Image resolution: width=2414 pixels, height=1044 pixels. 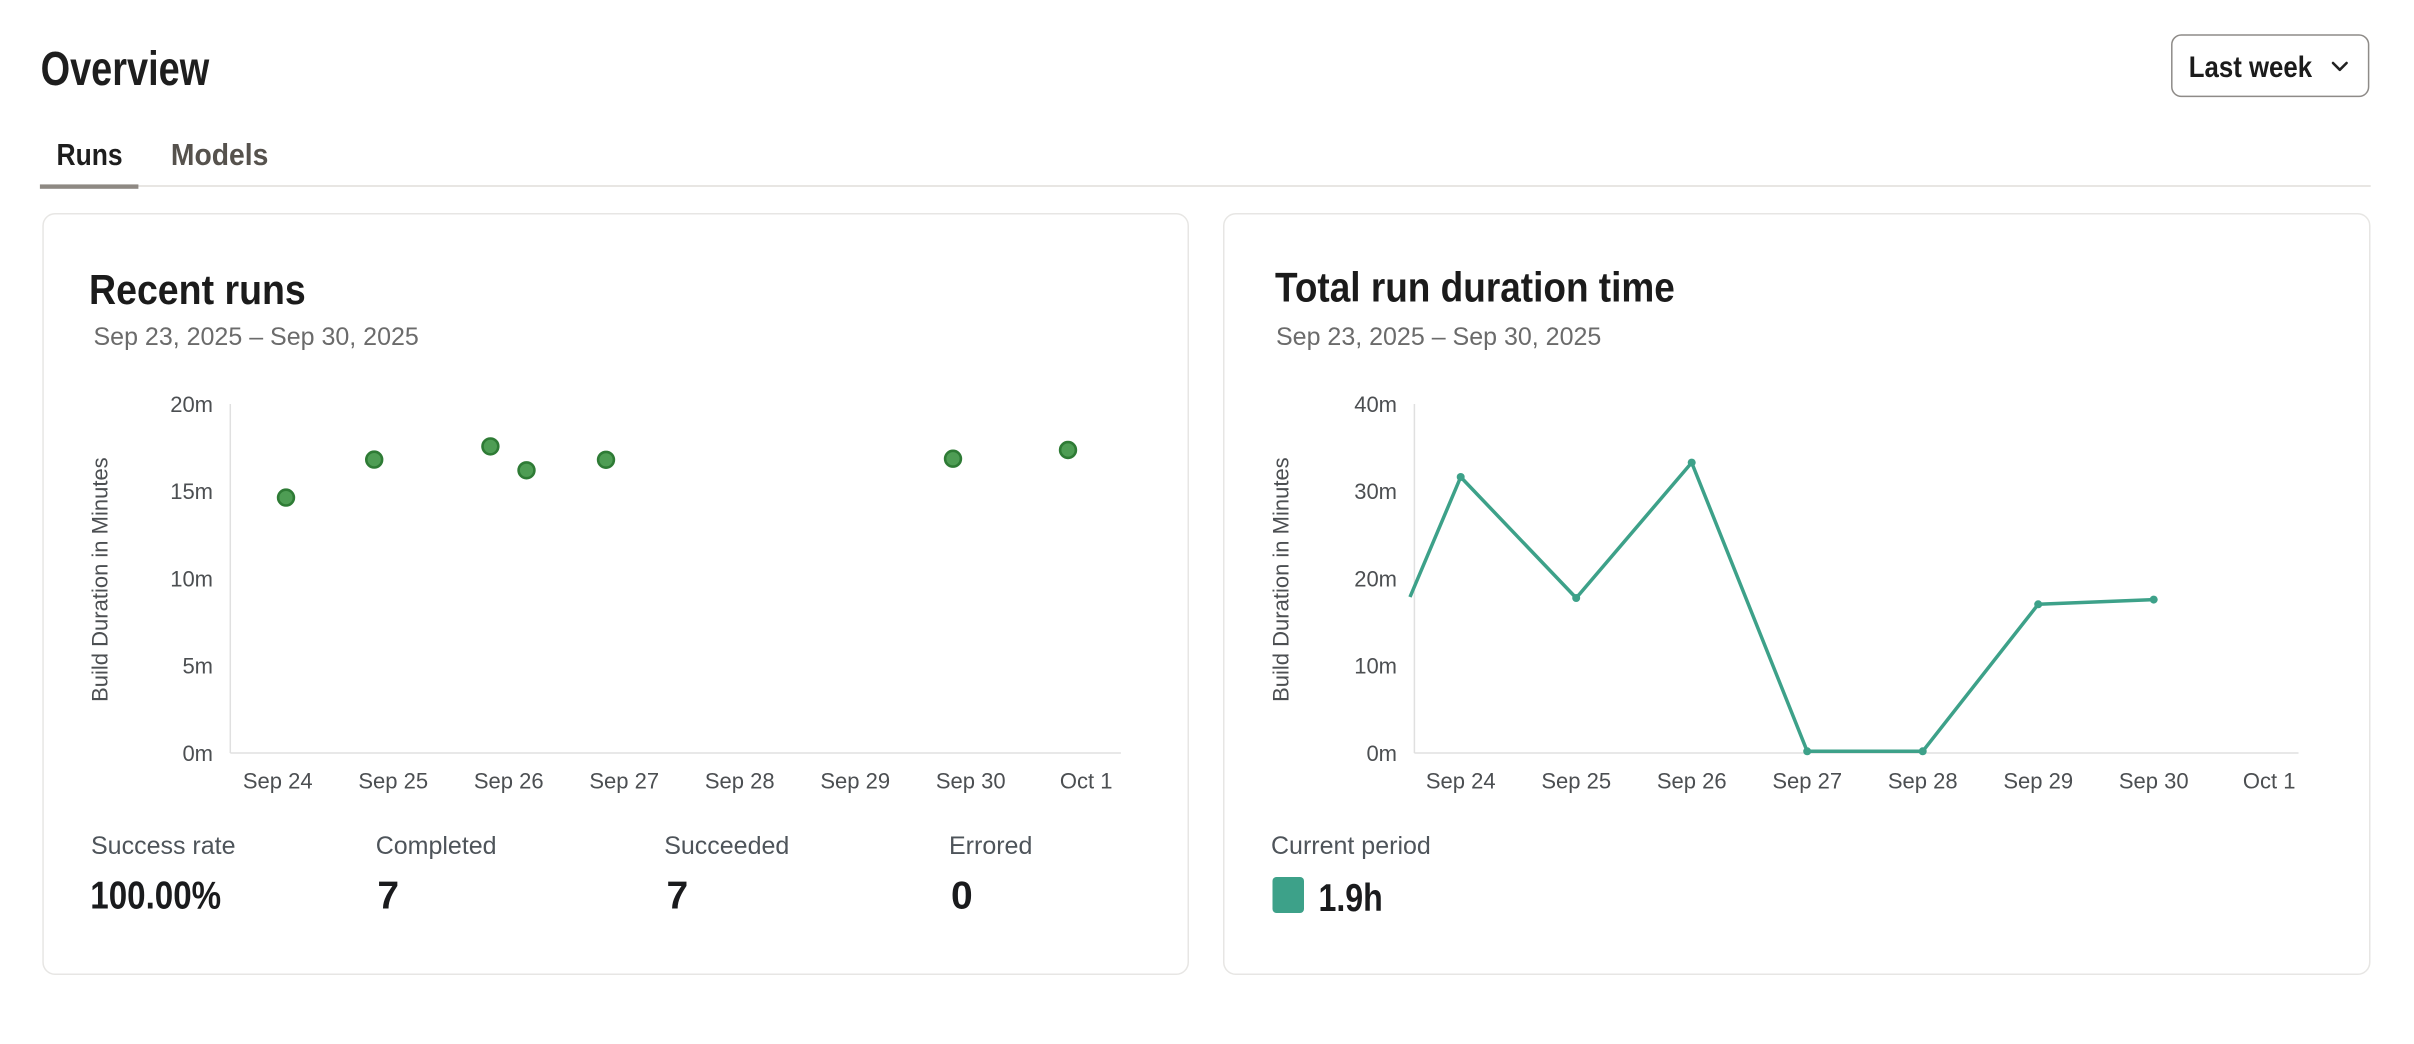 I want to click on svg-text: Completed, so click(x=436, y=846).